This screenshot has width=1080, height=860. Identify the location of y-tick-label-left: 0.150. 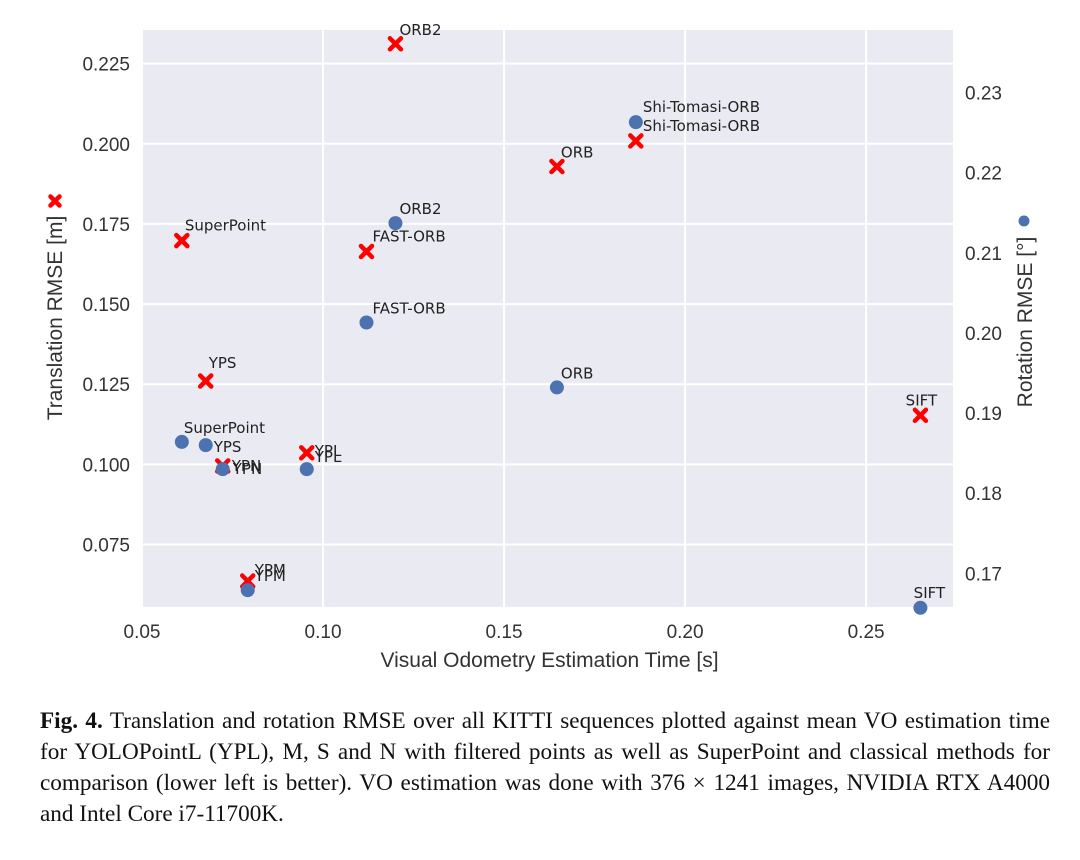
(106, 305).